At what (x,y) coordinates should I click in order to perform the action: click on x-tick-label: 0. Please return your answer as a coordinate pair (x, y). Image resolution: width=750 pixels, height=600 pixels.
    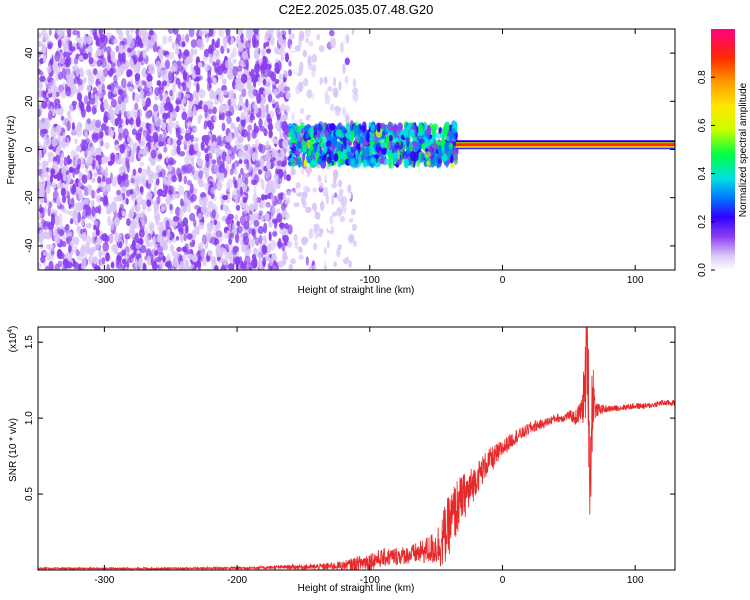
    Looking at the image, I should click on (503, 280).